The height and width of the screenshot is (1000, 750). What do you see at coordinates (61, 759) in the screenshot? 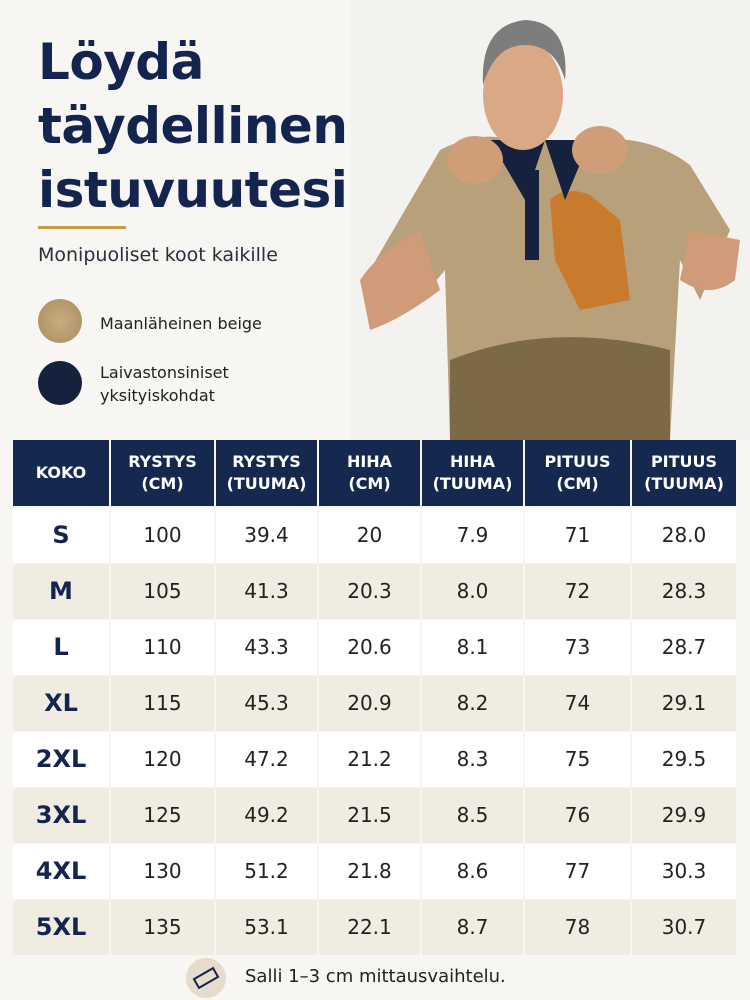
I see `size-cell: 2XL` at bounding box center [61, 759].